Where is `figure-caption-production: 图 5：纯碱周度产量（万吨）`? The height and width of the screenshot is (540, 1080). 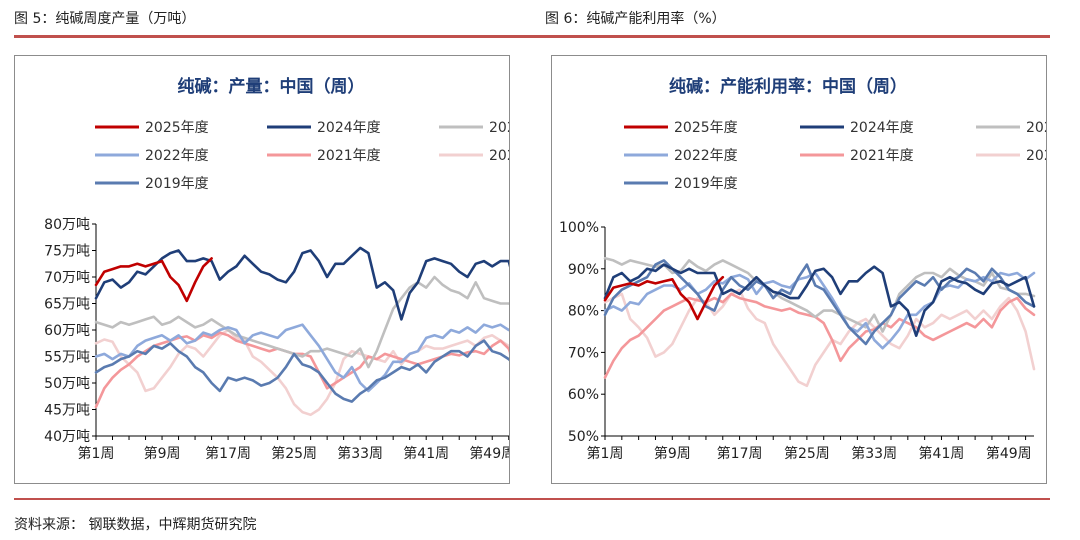 figure-caption-production: 图 5：纯碱周度产量（万吨） is located at coordinates (105, 19).